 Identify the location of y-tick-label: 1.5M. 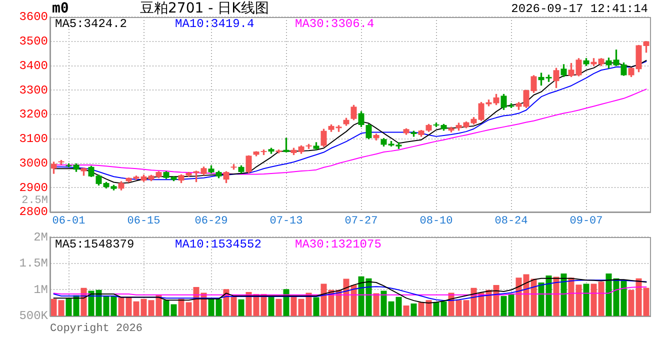
(33, 263).